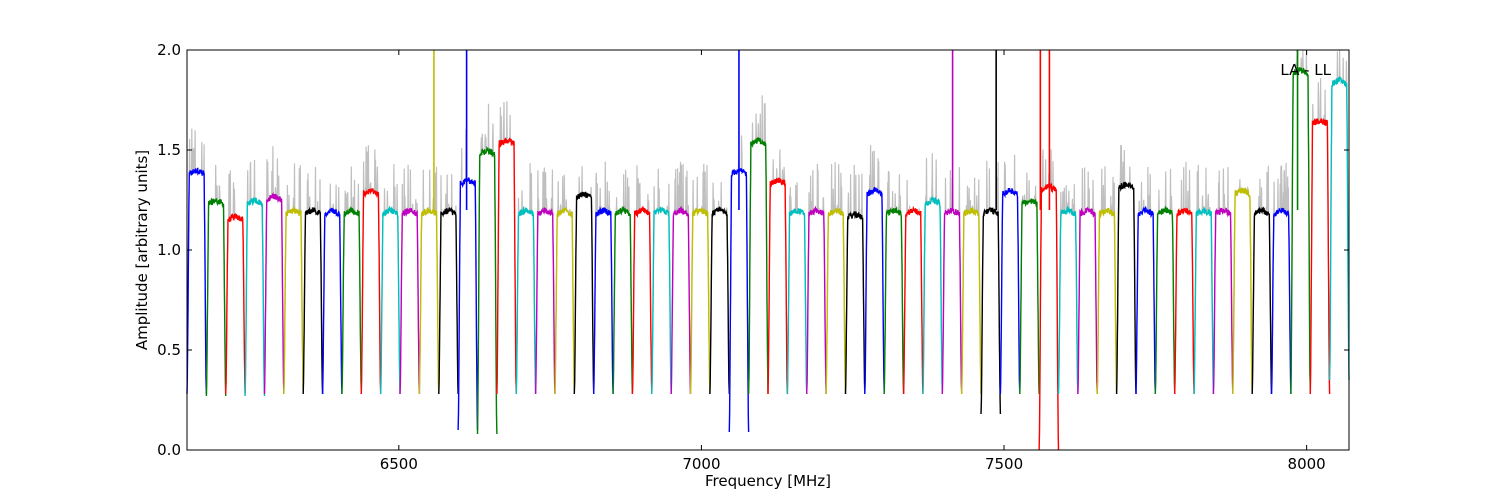  What do you see at coordinates (169, 450) in the screenshot?
I see `y-tick-label: 0.0` at bounding box center [169, 450].